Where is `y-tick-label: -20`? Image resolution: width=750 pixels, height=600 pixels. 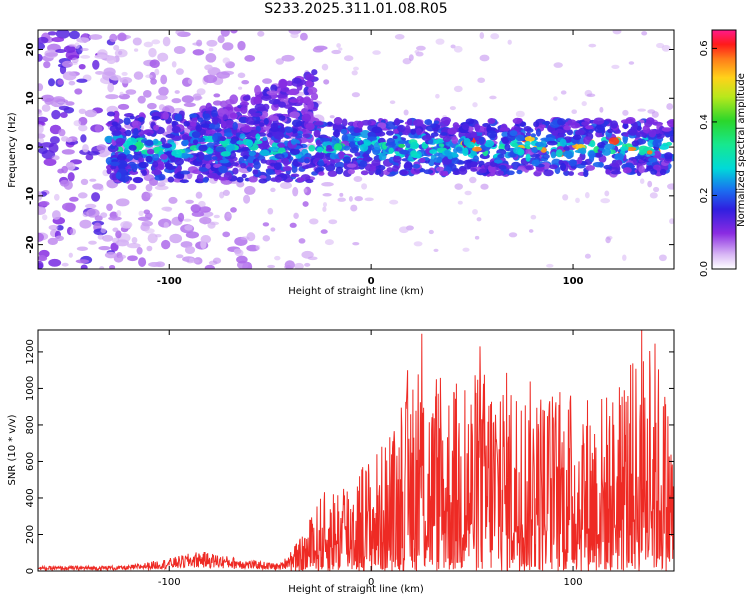 y-tick-label: -20 is located at coordinates (30, 245).